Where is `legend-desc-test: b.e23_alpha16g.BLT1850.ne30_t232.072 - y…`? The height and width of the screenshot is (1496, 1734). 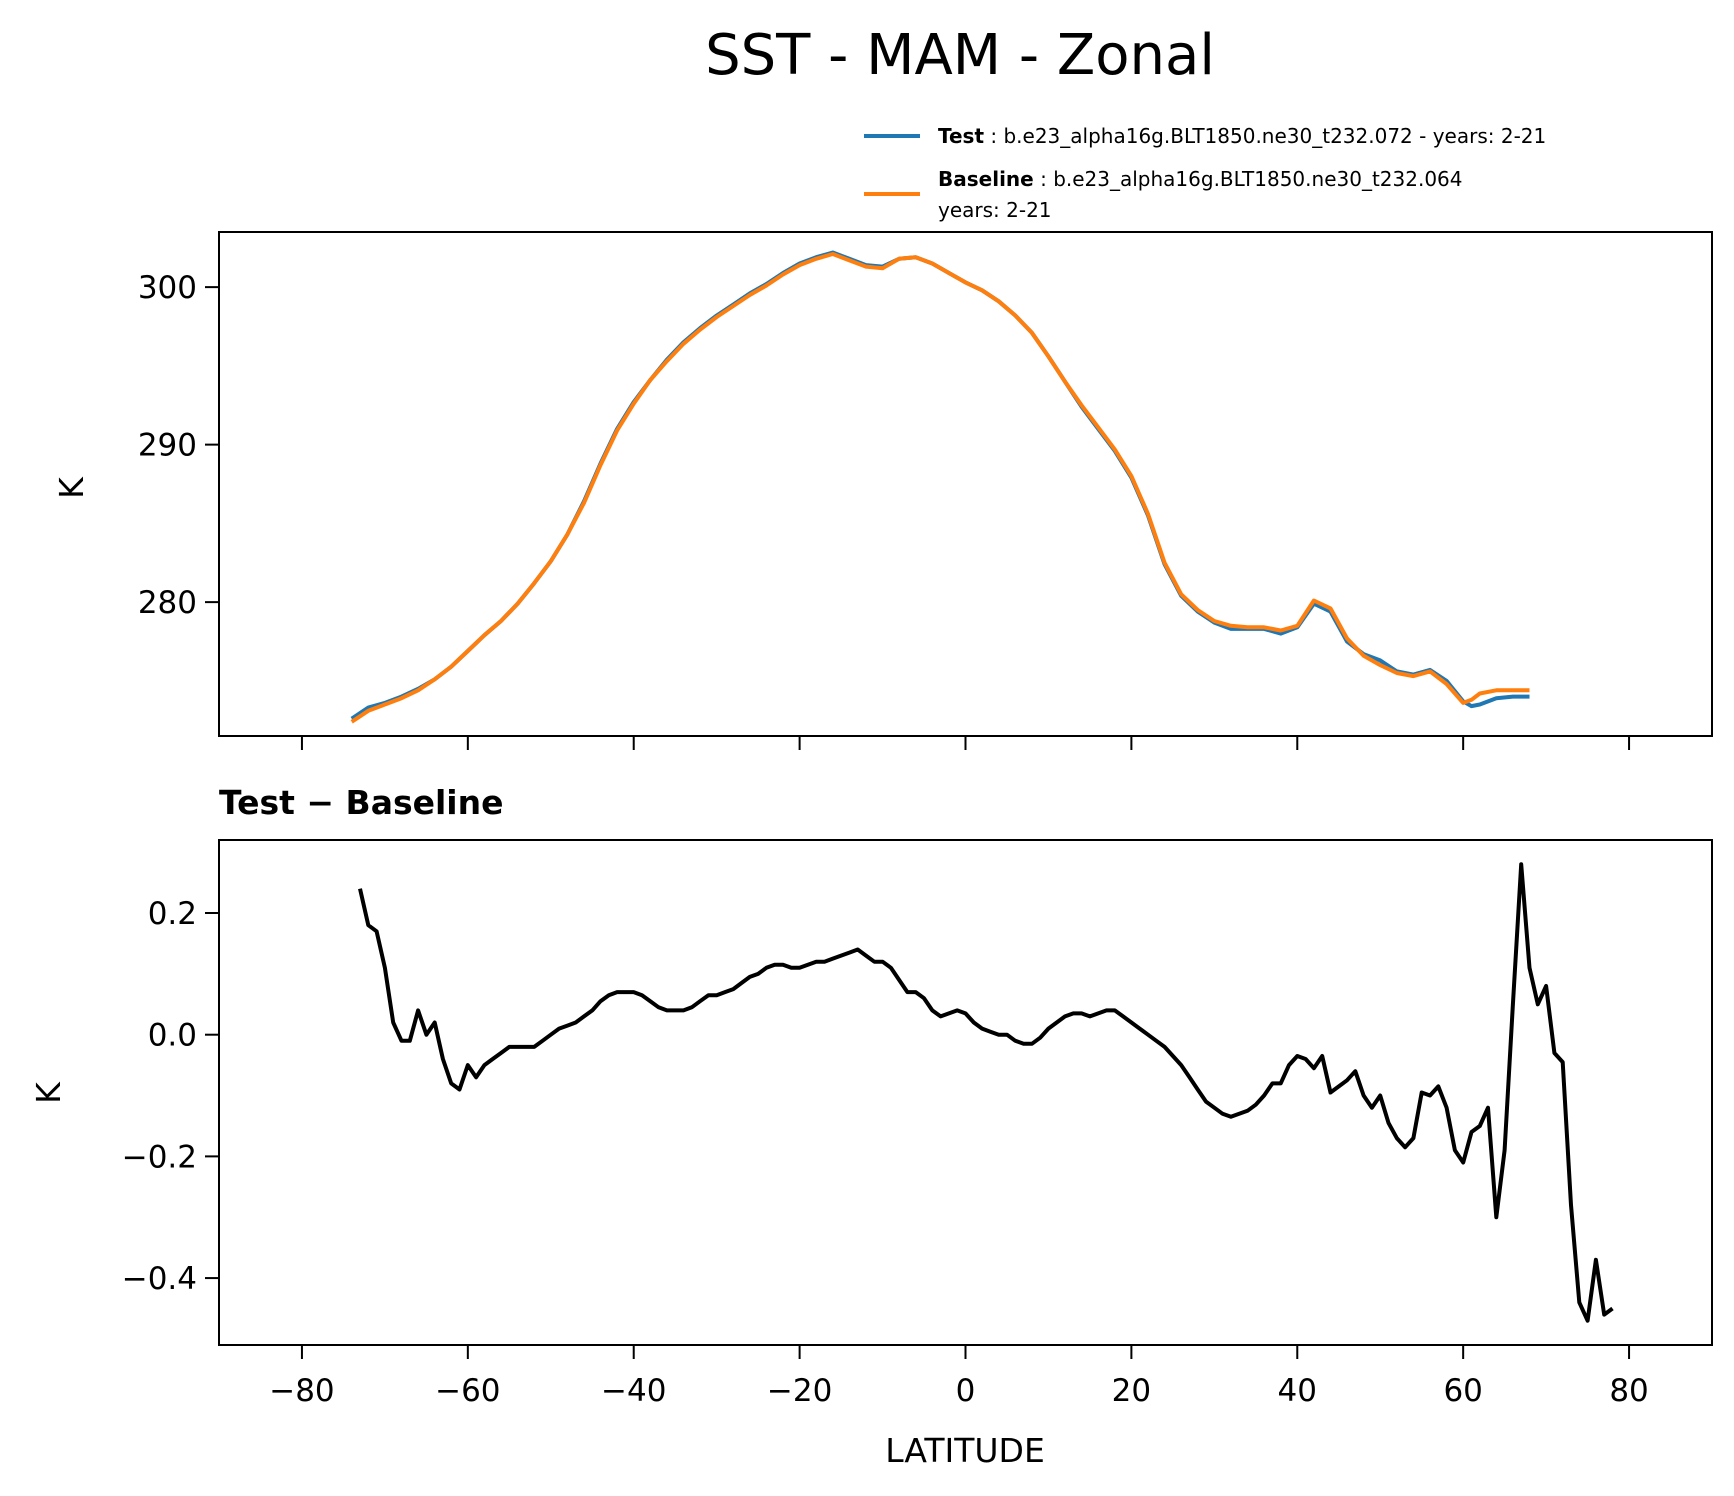 legend-desc-test: b.e23_alpha16g.BLT1850.ne30_t232.072 - y… is located at coordinates (1274, 136).